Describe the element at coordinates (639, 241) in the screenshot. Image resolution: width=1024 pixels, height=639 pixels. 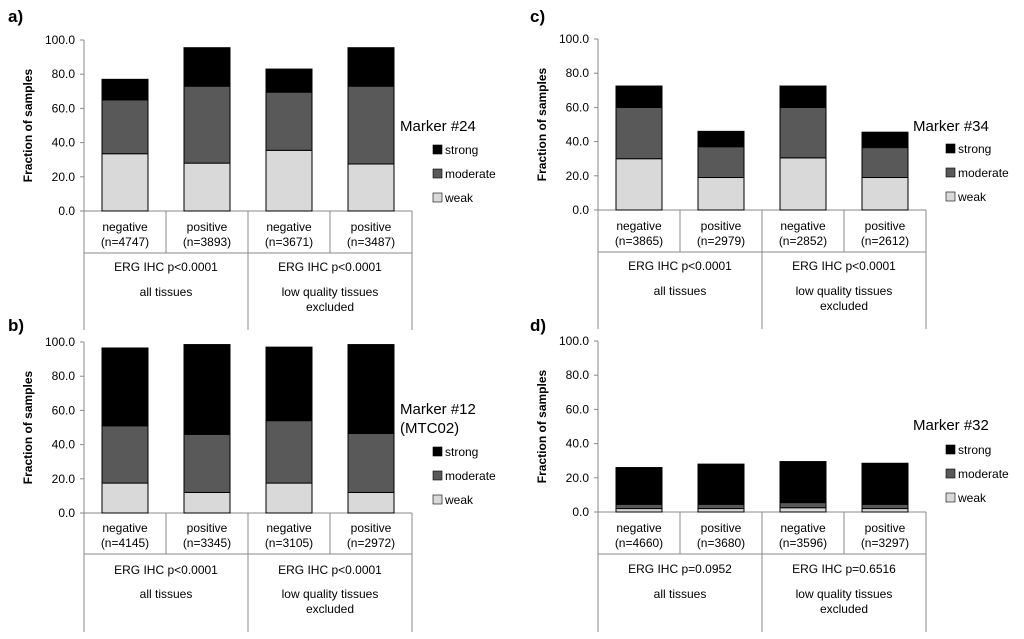
I see `category-count: (n=3865)` at that location.